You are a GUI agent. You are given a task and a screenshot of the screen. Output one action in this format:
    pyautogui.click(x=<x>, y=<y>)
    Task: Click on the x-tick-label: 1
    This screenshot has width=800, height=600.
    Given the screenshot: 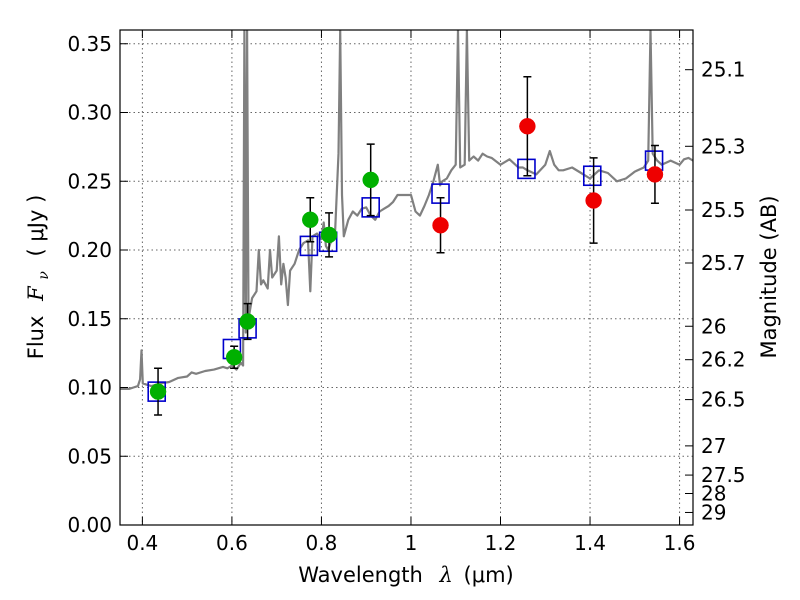 What is the action you would take?
    pyautogui.click(x=411, y=543)
    